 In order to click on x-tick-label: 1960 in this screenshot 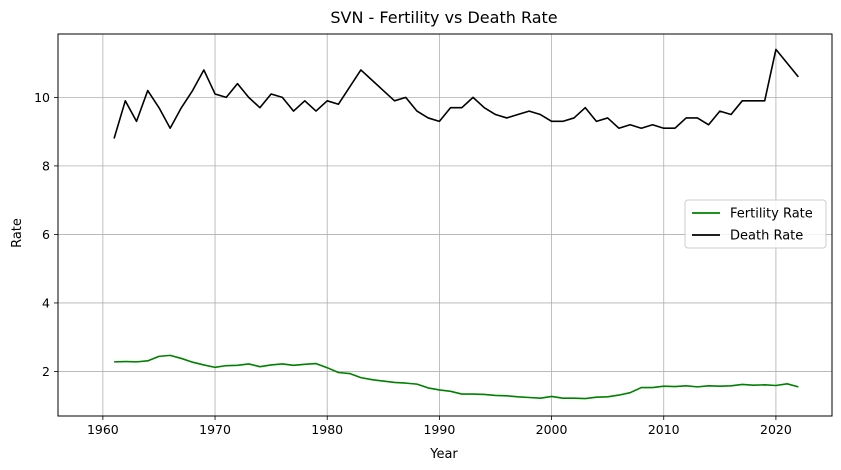, I will do `click(103, 429)`.